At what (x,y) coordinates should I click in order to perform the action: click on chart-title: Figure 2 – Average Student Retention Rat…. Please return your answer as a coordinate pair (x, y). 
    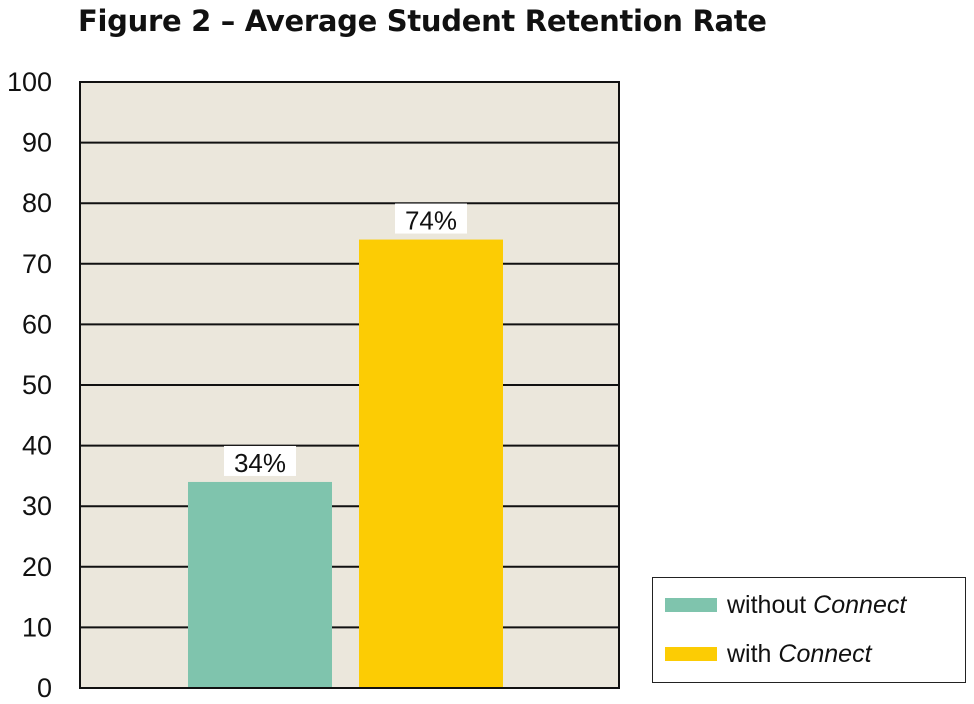
    Looking at the image, I should click on (422, 21).